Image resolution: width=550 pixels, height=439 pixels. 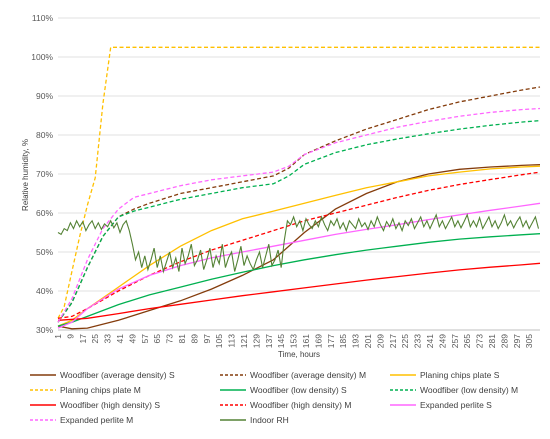 What do you see at coordinates (480, 341) in the screenshot?
I see `x-tick-label: 273` at bounding box center [480, 341].